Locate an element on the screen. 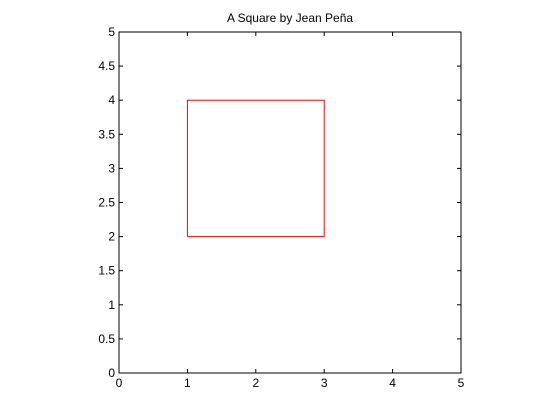 Image resolution: width=560 pixels, height=420 pixels. y-tick-label: 1.5 is located at coordinates (106, 271).